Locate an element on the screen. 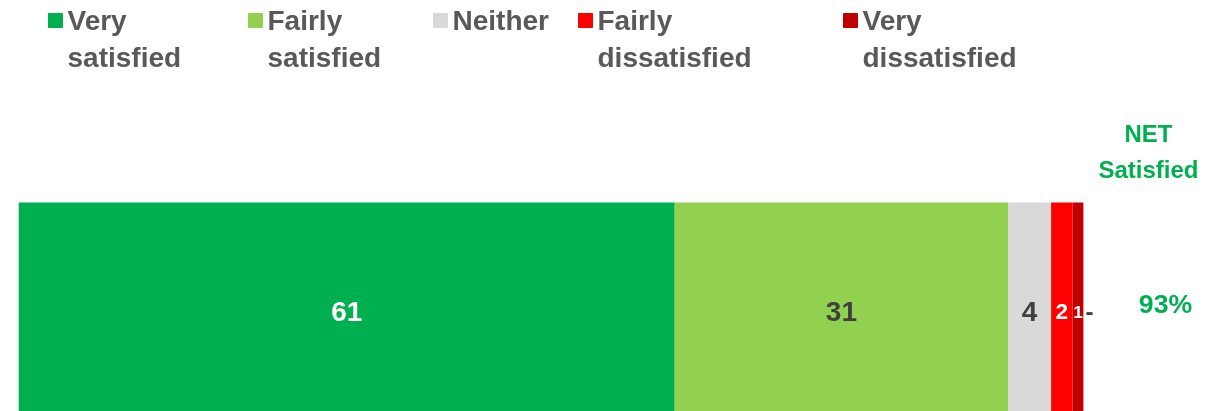  legend-label: Very dissatisfied is located at coordinates (939, 39).